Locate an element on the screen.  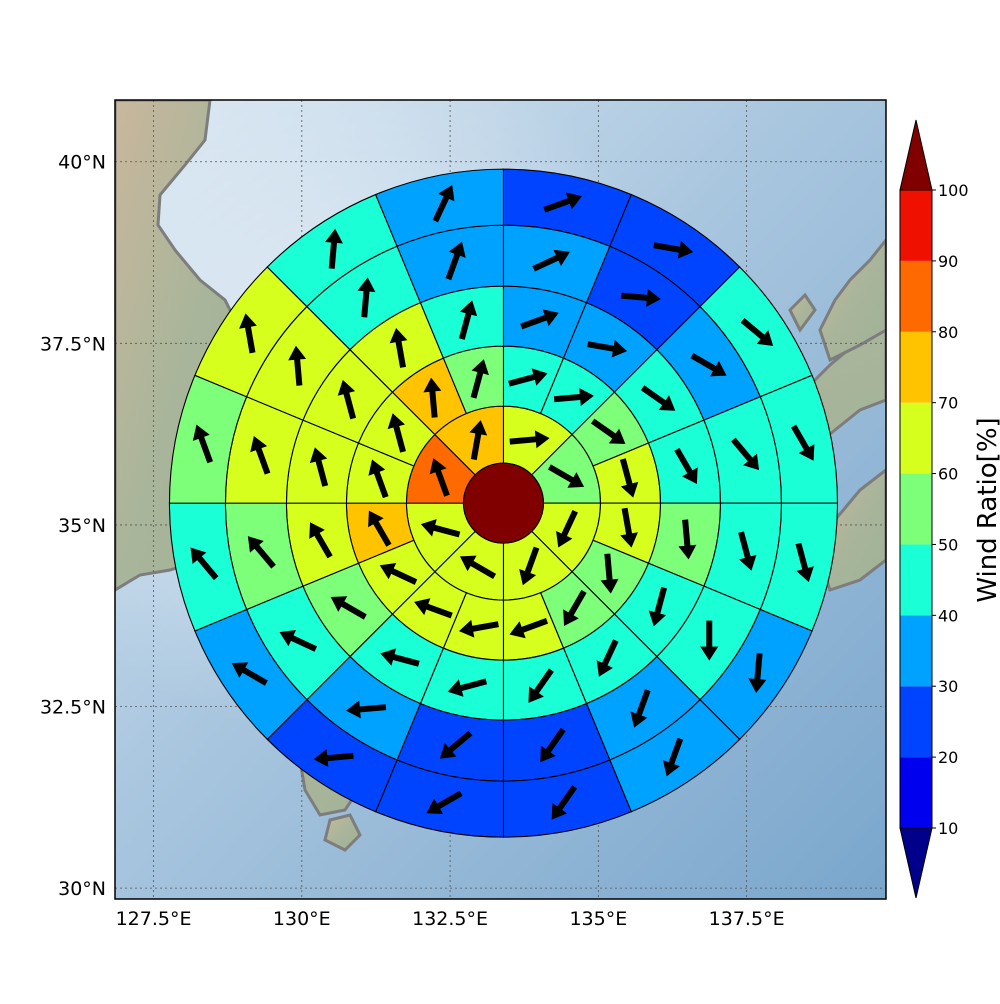
colorbar-title: Wind Ratio[%] is located at coordinates (986, 509).